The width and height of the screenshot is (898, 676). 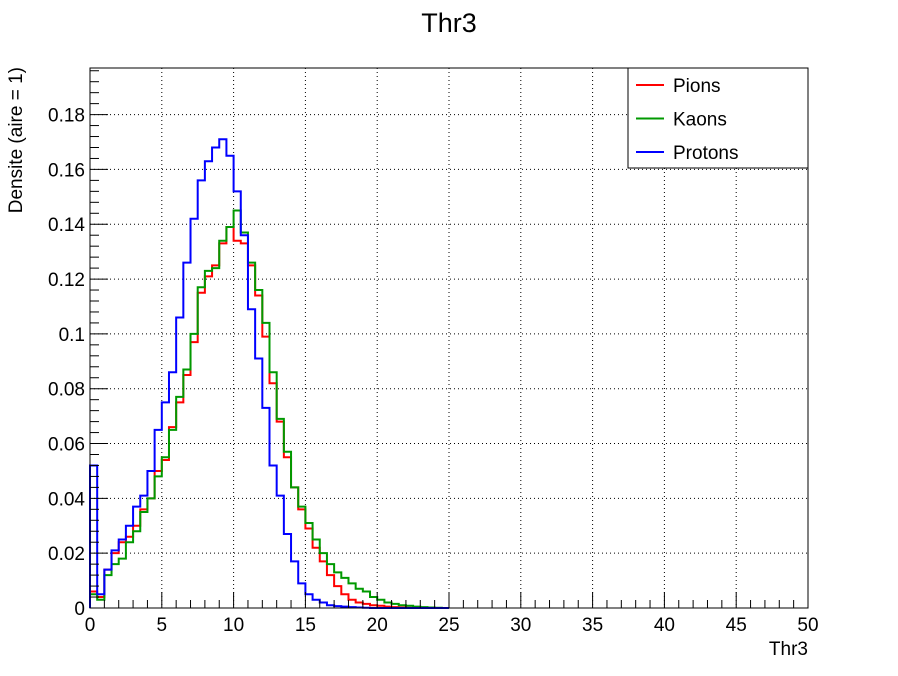 What do you see at coordinates (66, 225) in the screenshot?
I see `y-tick-label: 0.14` at bounding box center [66, 225].